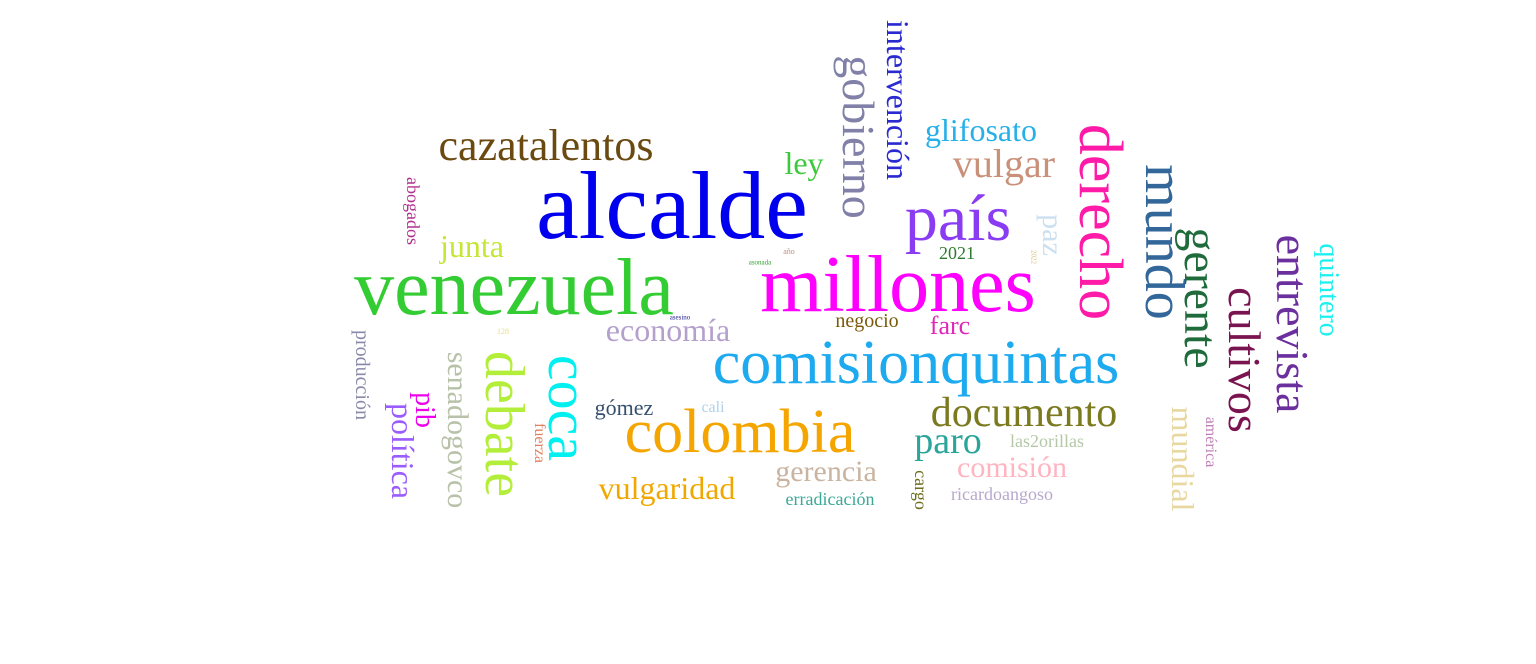  What do you see at coordinates (948, 441) in the screenshot?
I see `word-paro: paro` at bounding box center [948, 441].